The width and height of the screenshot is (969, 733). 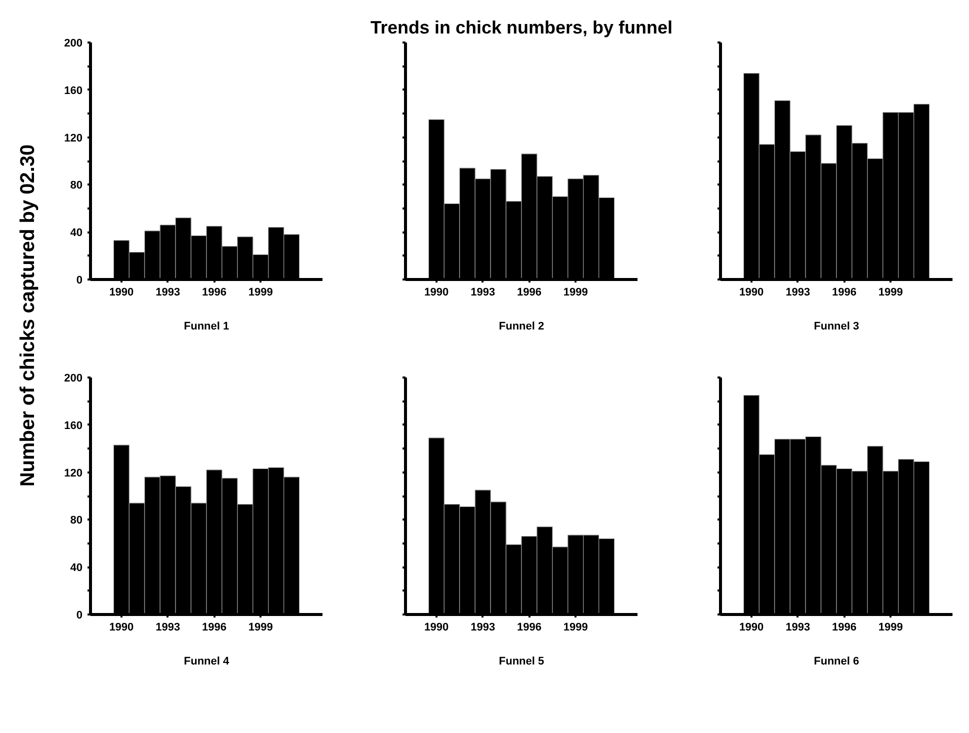 What do you see at coordinates (28, 315) in the screenshot?
I see `y-axis-title: Number of chicks captured by 02.30` at bounding box center [28, 315].